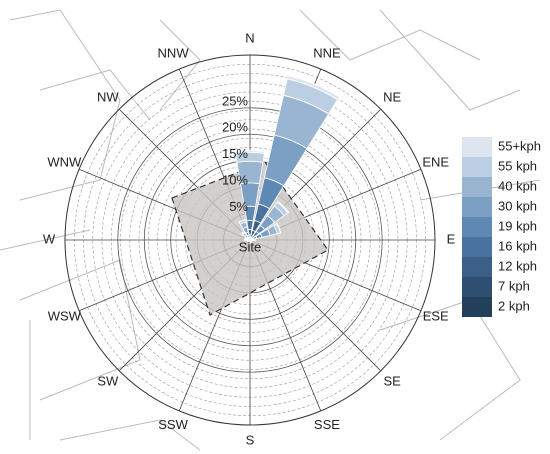  I want to click on legend-label: 40 kph, so click(517, 185).